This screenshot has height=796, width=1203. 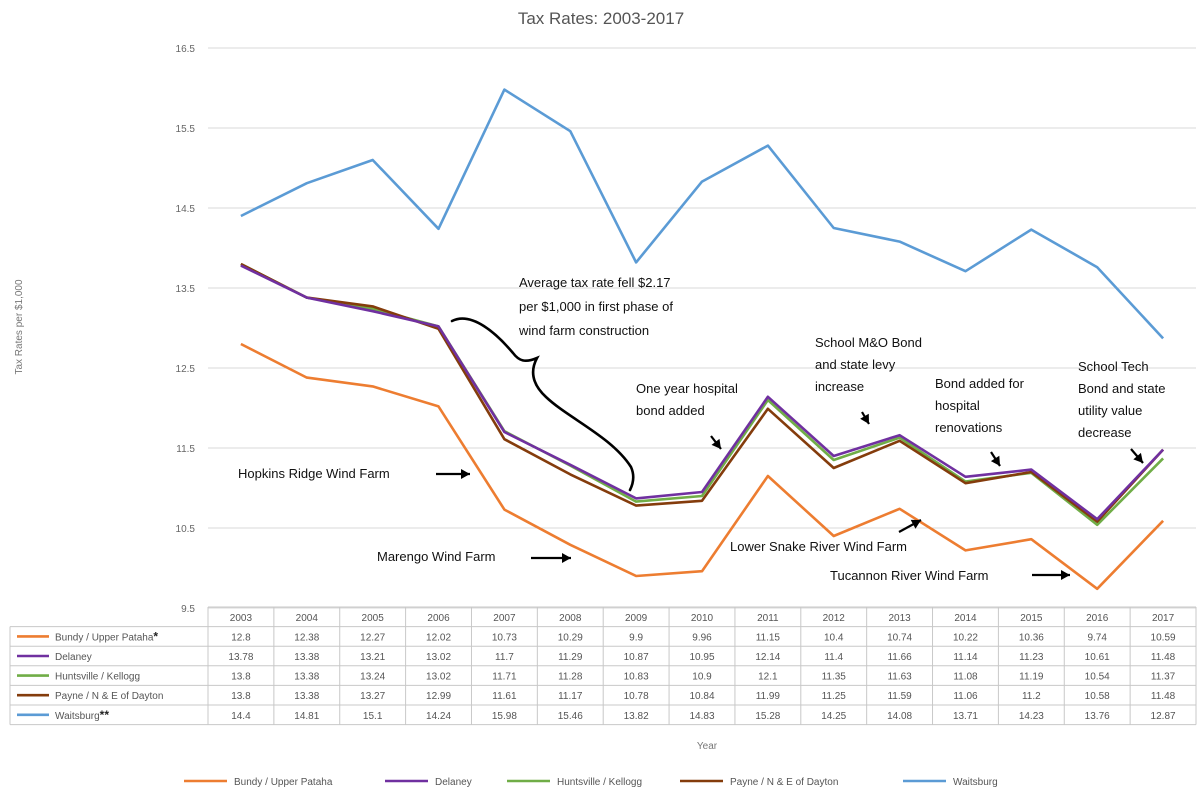 What do you see at coordinates (965, 677) in the screenshot?
I see `table-cell: 11.08` at bounding box center [965, 677].